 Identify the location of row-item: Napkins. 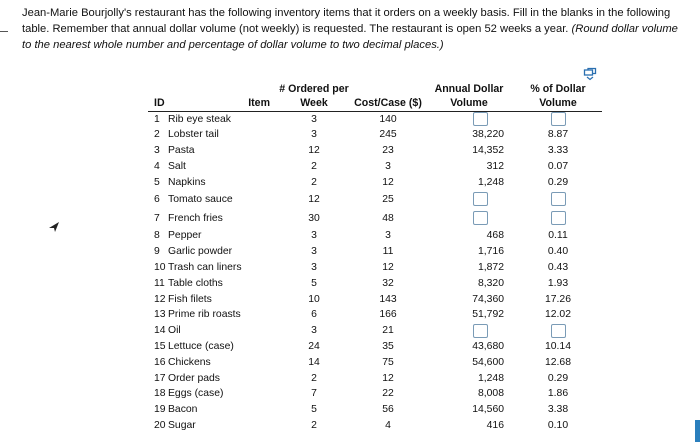
(187, 182).